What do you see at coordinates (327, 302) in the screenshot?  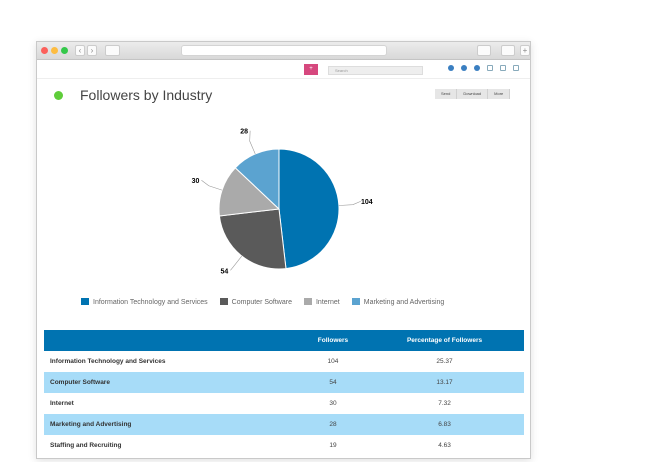 I see `legend-label: Internet` at bounding box center [327, 302].